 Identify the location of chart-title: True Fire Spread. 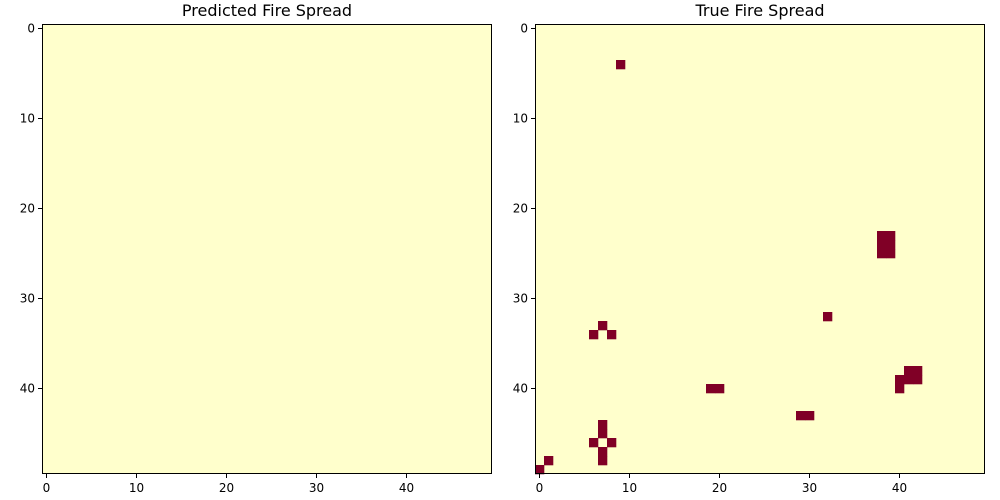
(759, 10).